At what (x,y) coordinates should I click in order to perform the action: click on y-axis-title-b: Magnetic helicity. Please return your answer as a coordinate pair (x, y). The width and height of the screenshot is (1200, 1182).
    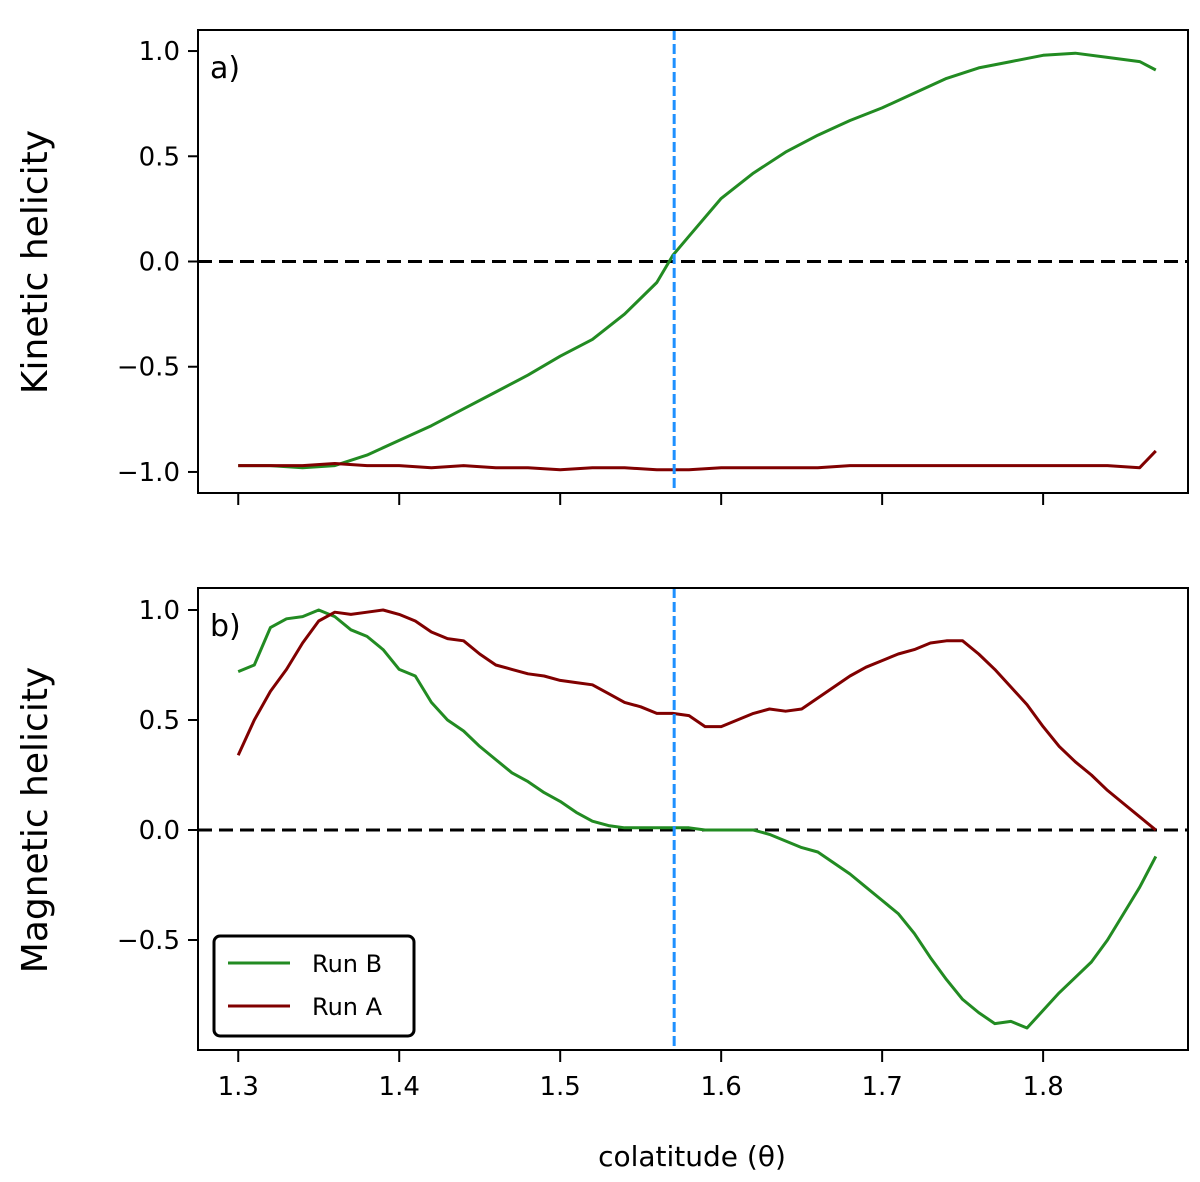
    Looking at the image, I should click on (35, 820).